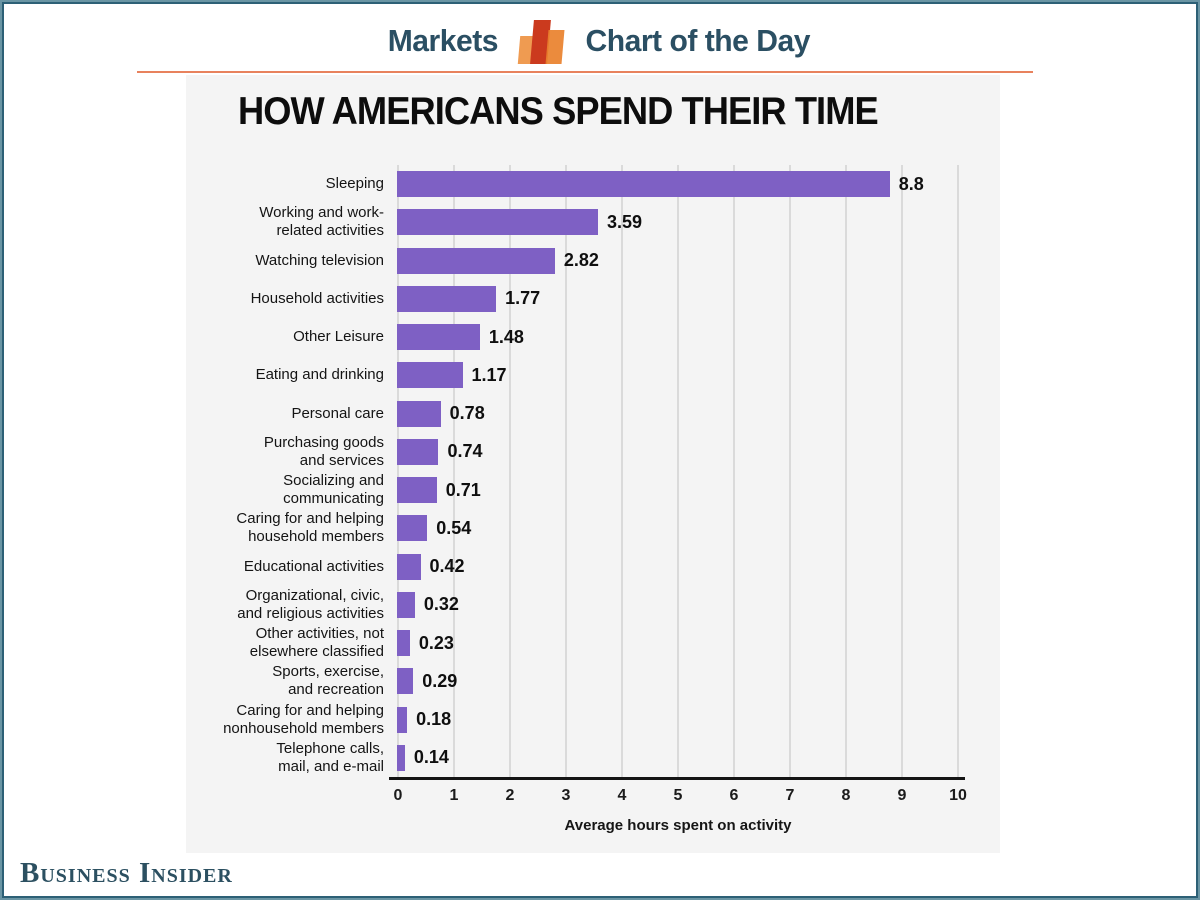 This screenshot has width=1200, height=900. I want to click on category-label: Caring for and helping household members, so click(310, 528).